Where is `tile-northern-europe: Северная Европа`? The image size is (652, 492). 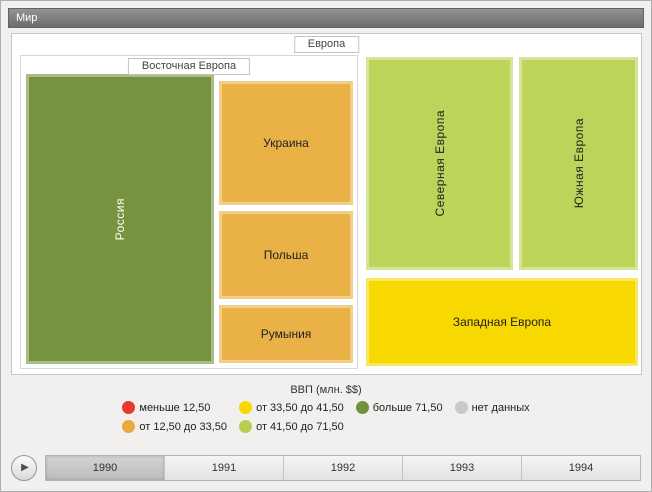
tile-northern-europe: Северная Европа is located at coordinates (439, 163).